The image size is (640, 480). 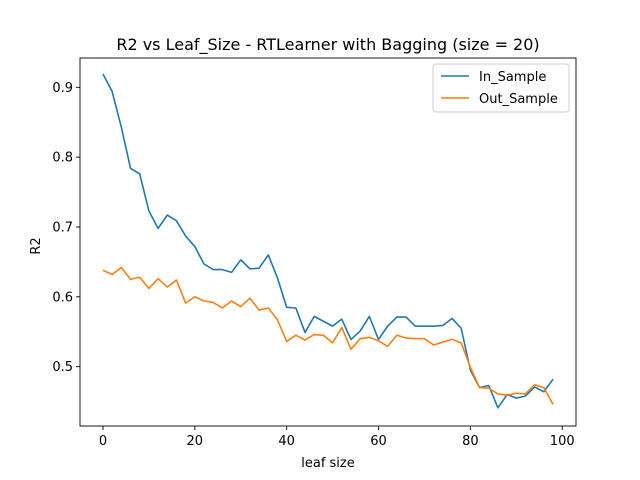 I want to click on x-tick-label: 0, so click(x=103, y=441).